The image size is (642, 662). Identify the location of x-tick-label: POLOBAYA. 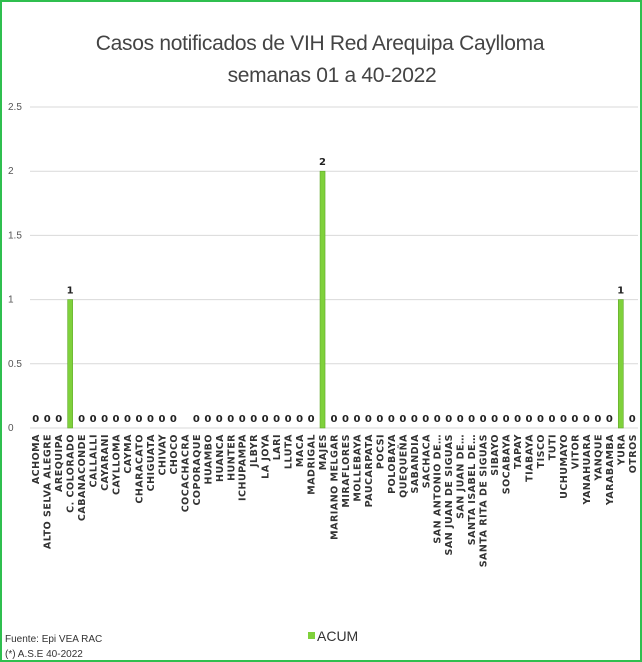
(392, 464).